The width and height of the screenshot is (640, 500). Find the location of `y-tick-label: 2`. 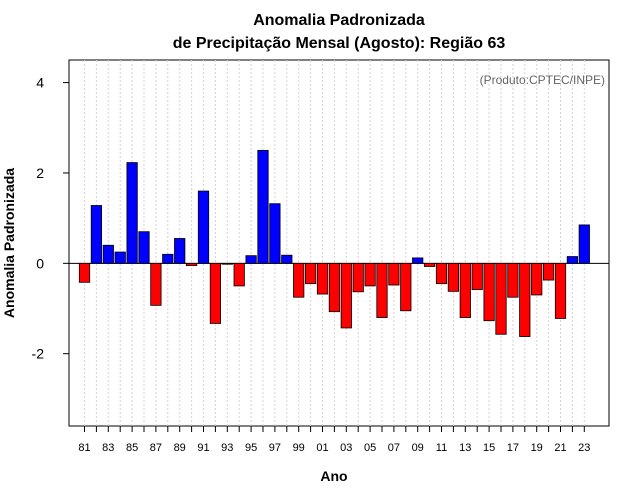

y-tick-label: 2 is located at coordinates (40, 173).